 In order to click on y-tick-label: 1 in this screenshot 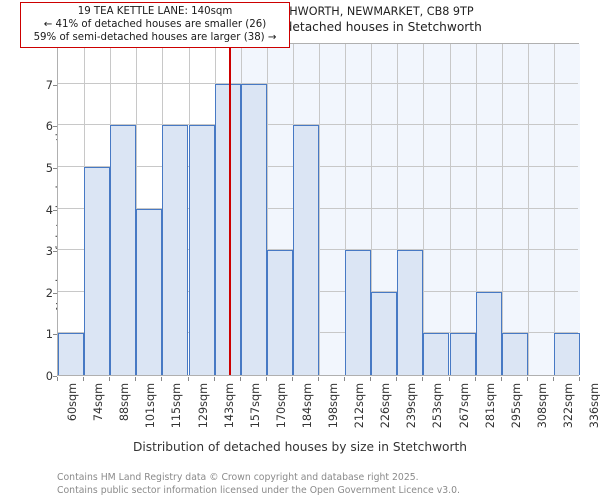, I will do `click(49, 334)`.